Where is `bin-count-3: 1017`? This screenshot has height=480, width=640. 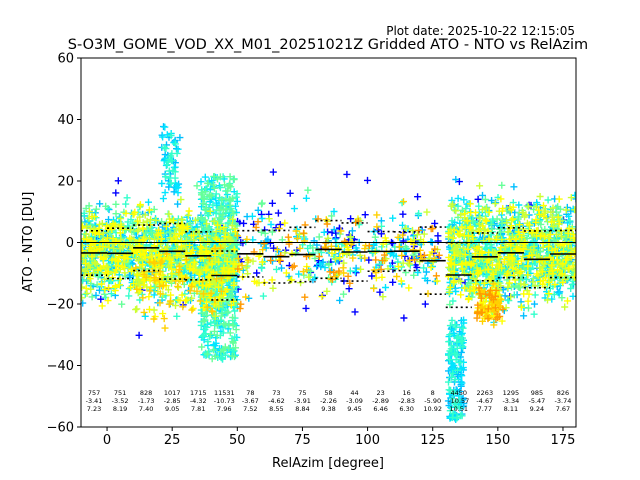 bin-count-3: 1017 is located at coordinates (172, 393).